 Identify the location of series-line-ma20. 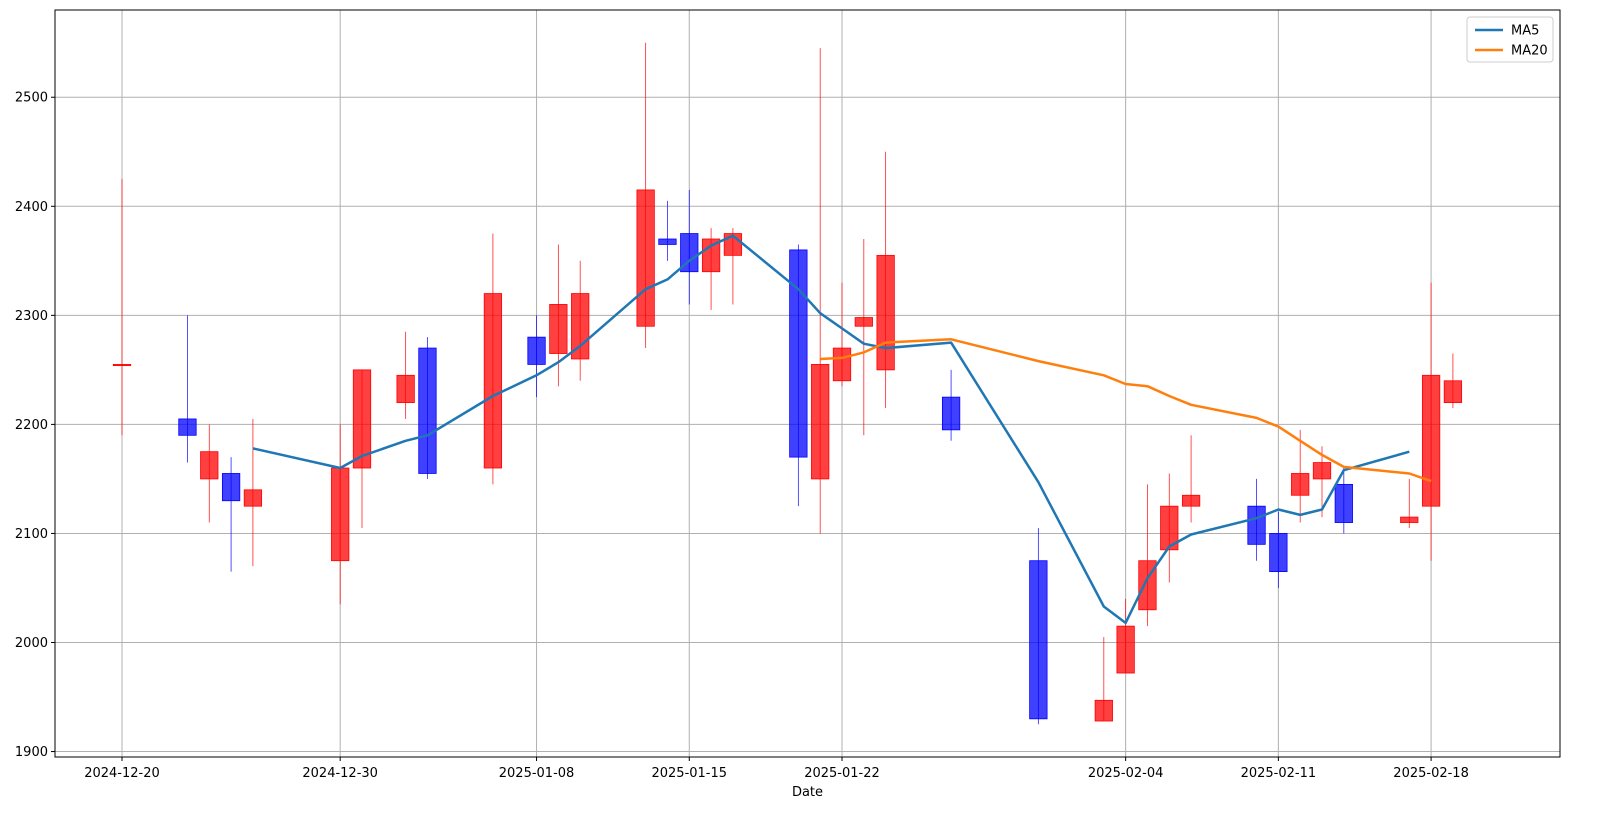
(1126, 410).